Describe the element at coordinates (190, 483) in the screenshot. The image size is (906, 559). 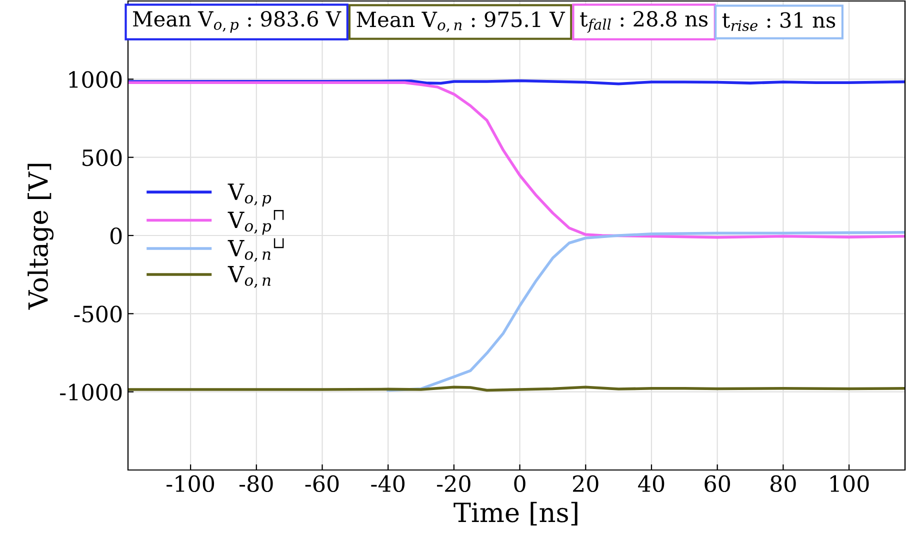
I see `x-tick-label: -100` at that location.